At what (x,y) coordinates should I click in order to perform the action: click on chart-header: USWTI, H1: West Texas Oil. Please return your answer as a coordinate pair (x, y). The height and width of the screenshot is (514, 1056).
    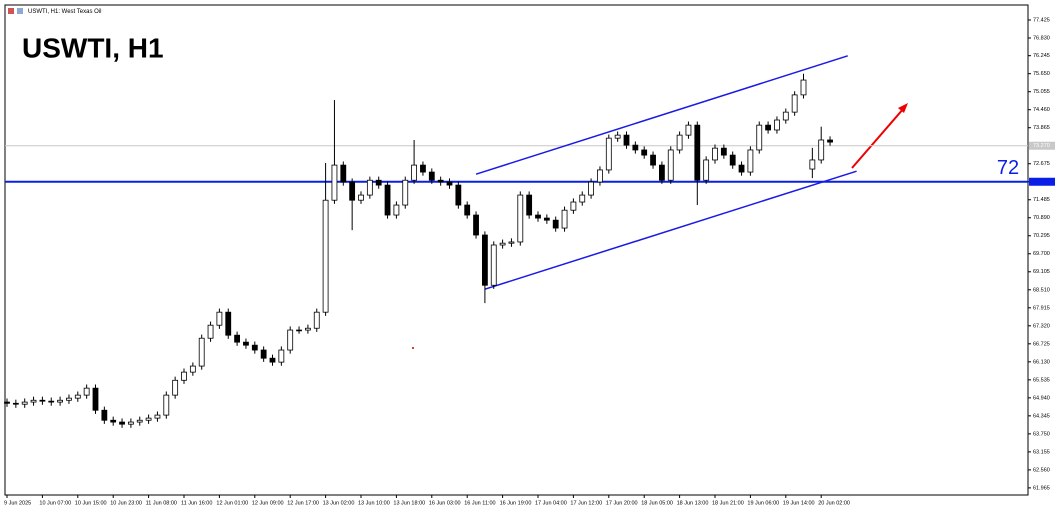
    Looking at the image, I should click on (64, 12).